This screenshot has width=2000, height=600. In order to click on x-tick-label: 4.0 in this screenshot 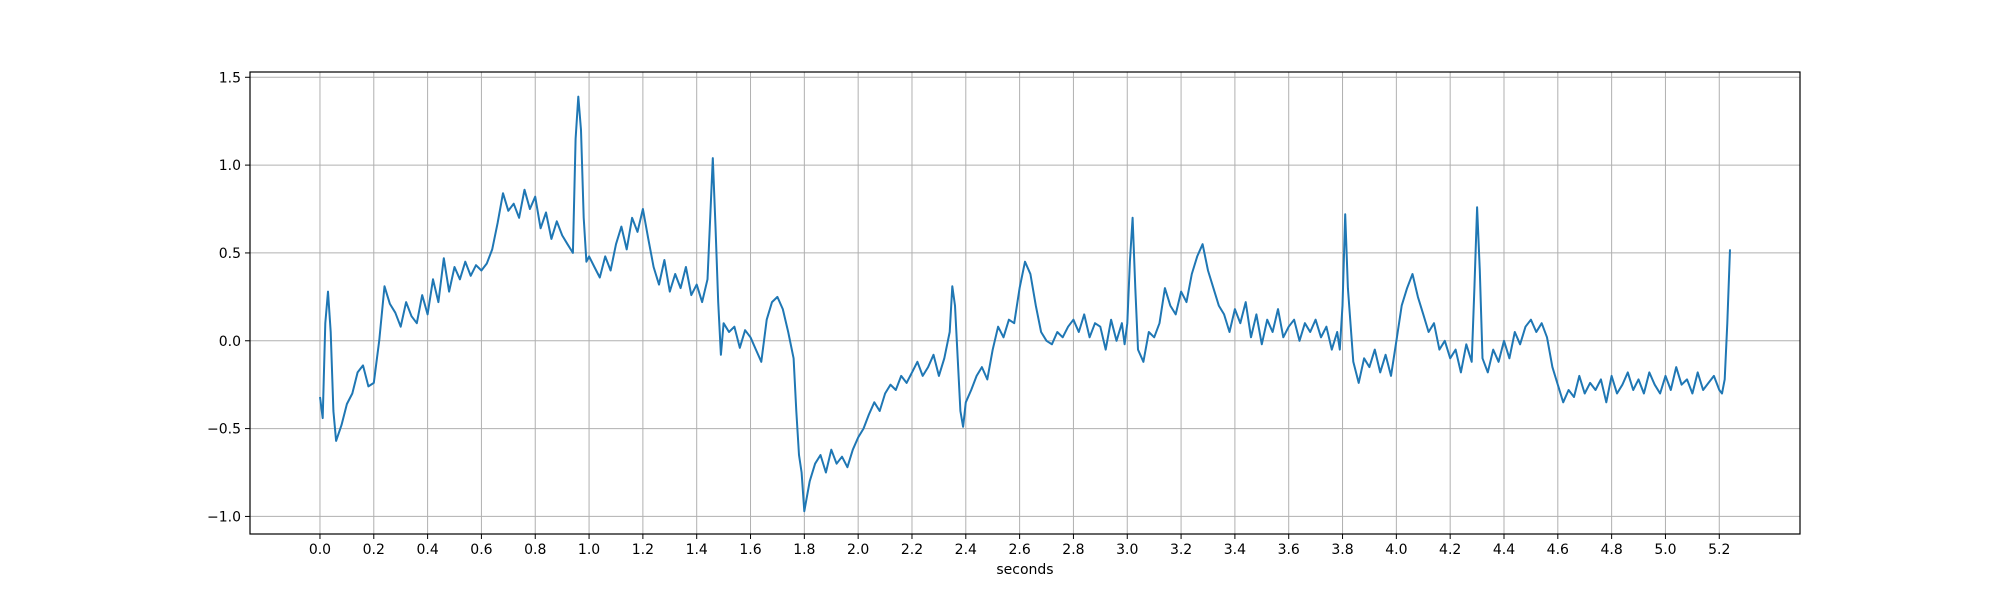, I will do `click(1396, 550)`.